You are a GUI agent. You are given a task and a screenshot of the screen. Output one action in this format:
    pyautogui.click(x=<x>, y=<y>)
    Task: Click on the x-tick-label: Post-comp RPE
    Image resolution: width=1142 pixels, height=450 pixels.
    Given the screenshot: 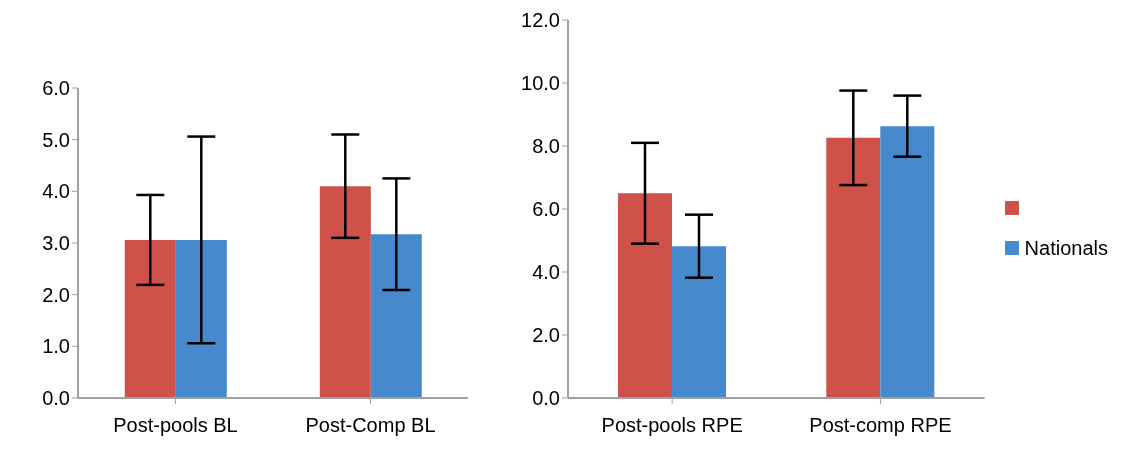 What is the action you would take?
    pyautogui.click(x=880, y=425)
    